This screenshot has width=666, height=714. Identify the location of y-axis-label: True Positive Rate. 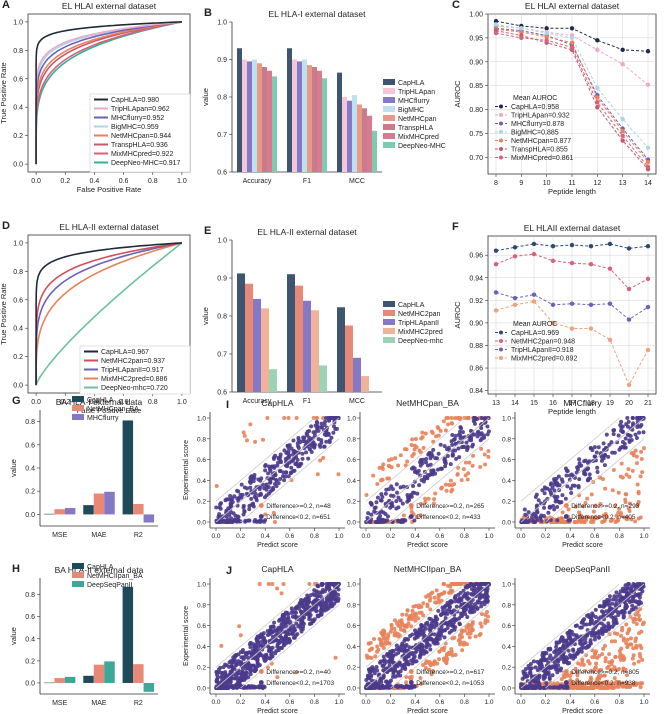
(4, 92).